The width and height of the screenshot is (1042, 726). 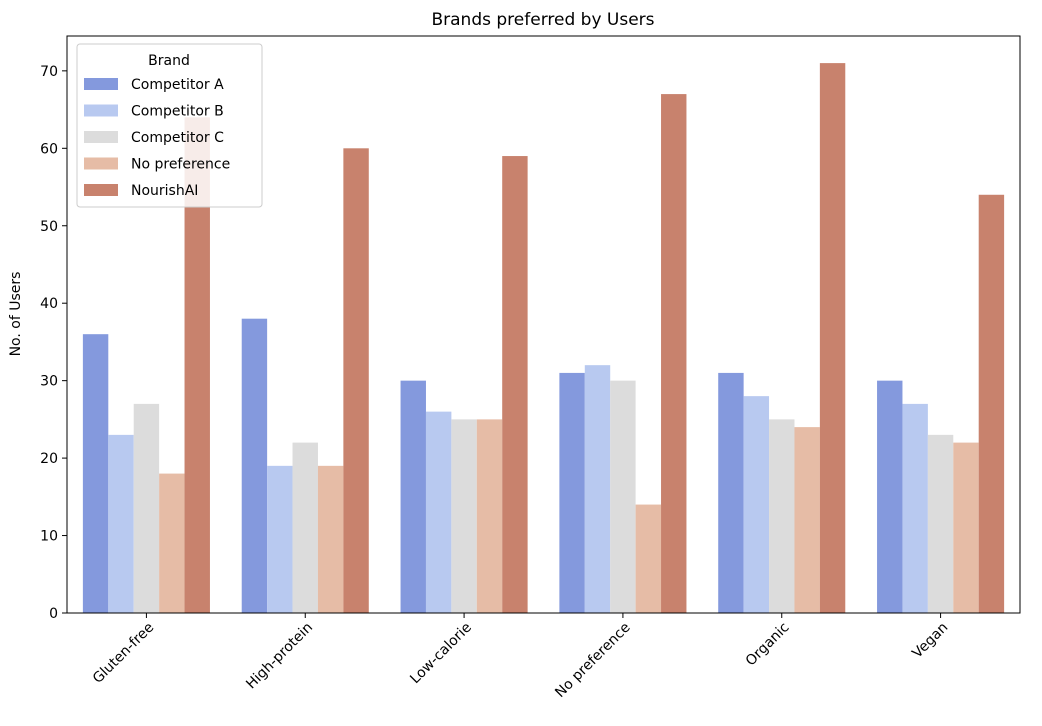 What do you see at coordinates (146, 508) in the screenshot?
I see `bar-competitor-c-gluten-free` at bounding box center [146, 508].